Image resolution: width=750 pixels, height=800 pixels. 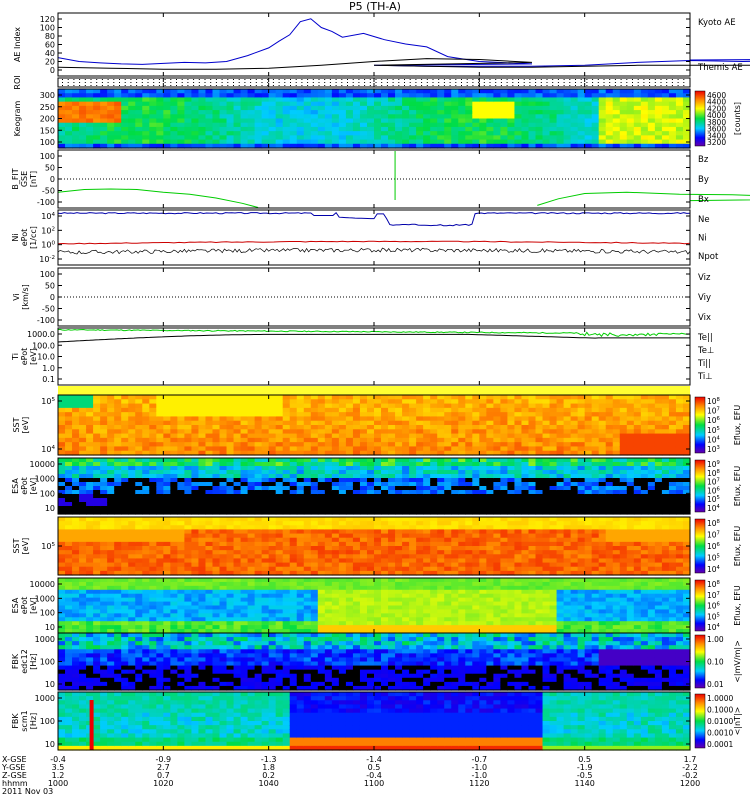 I want to click on superscript: 8, so click(x=718, y=400).